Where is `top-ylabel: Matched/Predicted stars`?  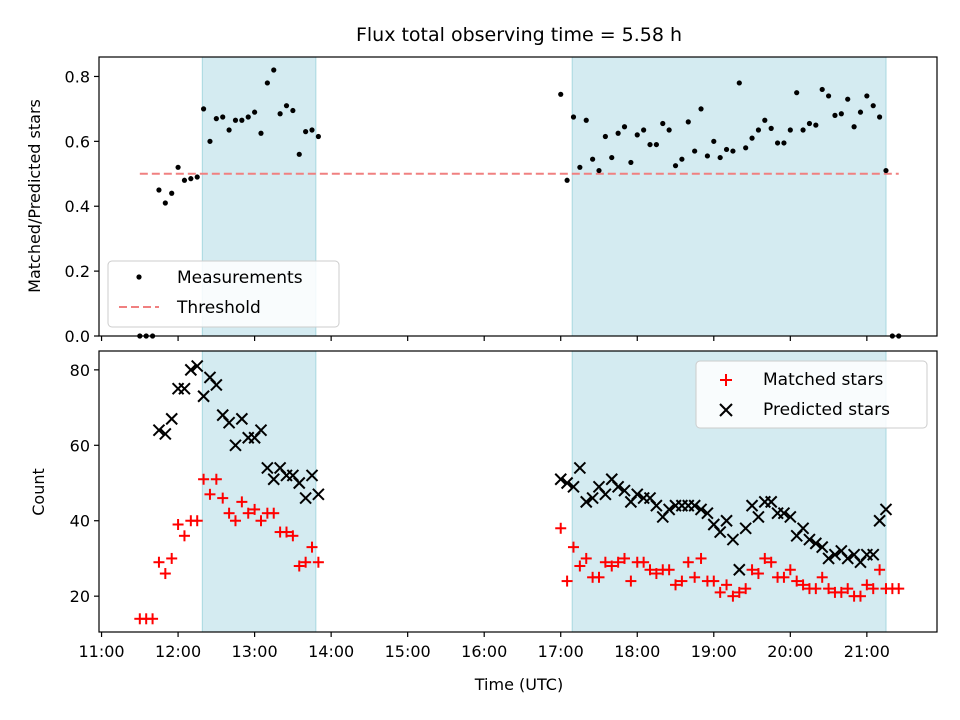 top-ylabel: Matched/Predicted stars is located at coordinates (34, 196).